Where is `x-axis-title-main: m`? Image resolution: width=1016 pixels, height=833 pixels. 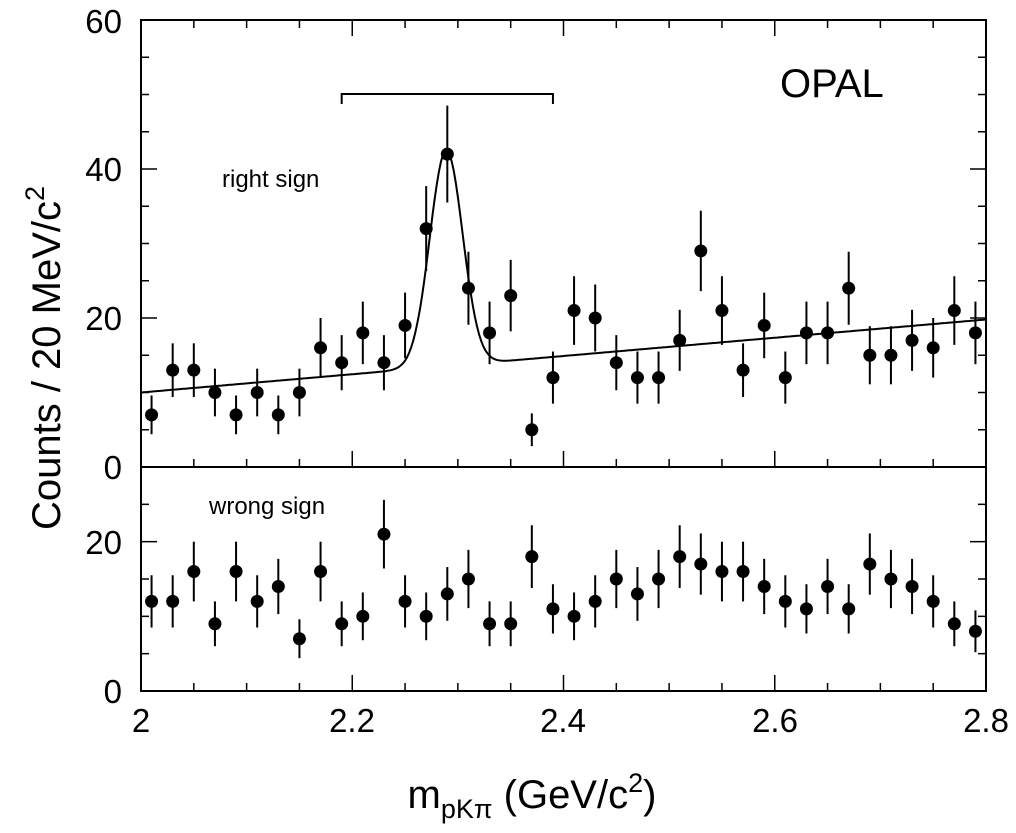 x-axis-title-main: m is located at coordinates (424, 795).